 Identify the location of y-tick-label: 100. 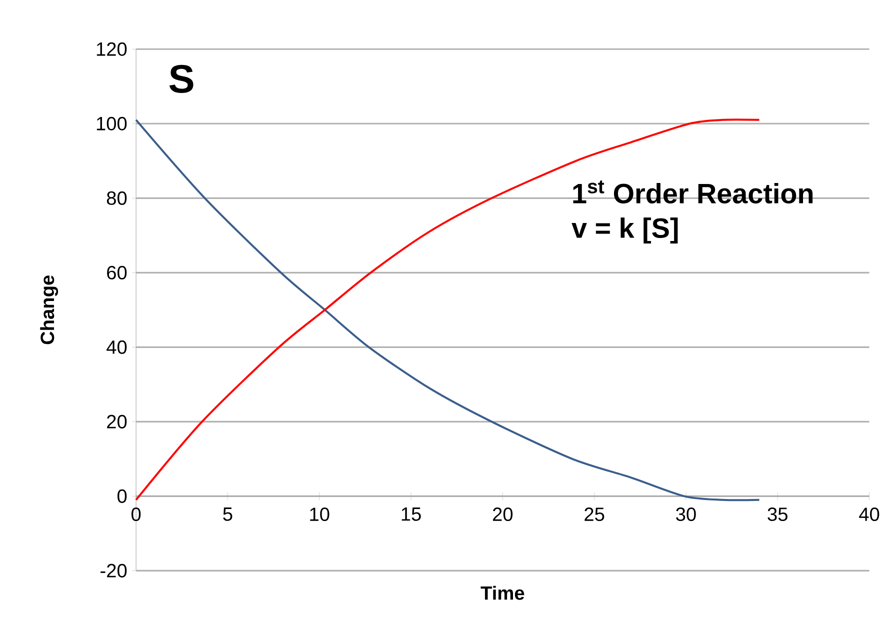
(111, 123).